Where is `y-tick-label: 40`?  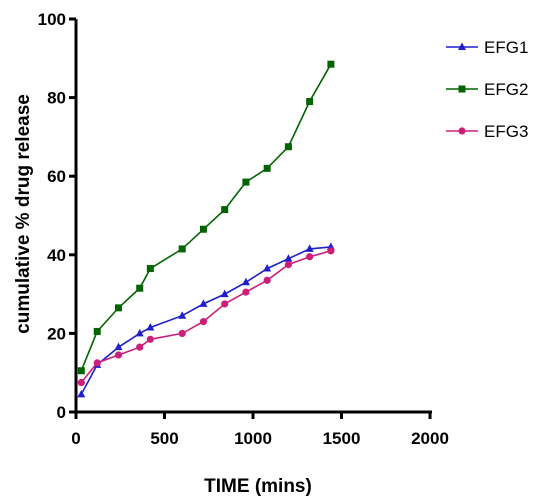 y-tick-label: 40 is located at coordinates (56, 255).